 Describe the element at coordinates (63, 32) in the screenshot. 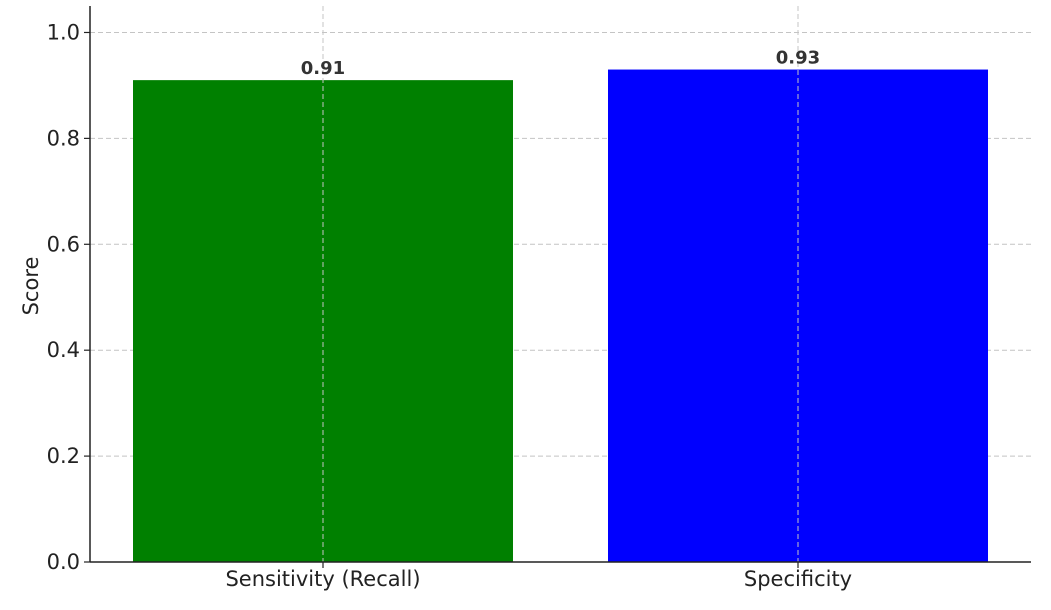

I see `y-tick-label: 1.0` at that location.